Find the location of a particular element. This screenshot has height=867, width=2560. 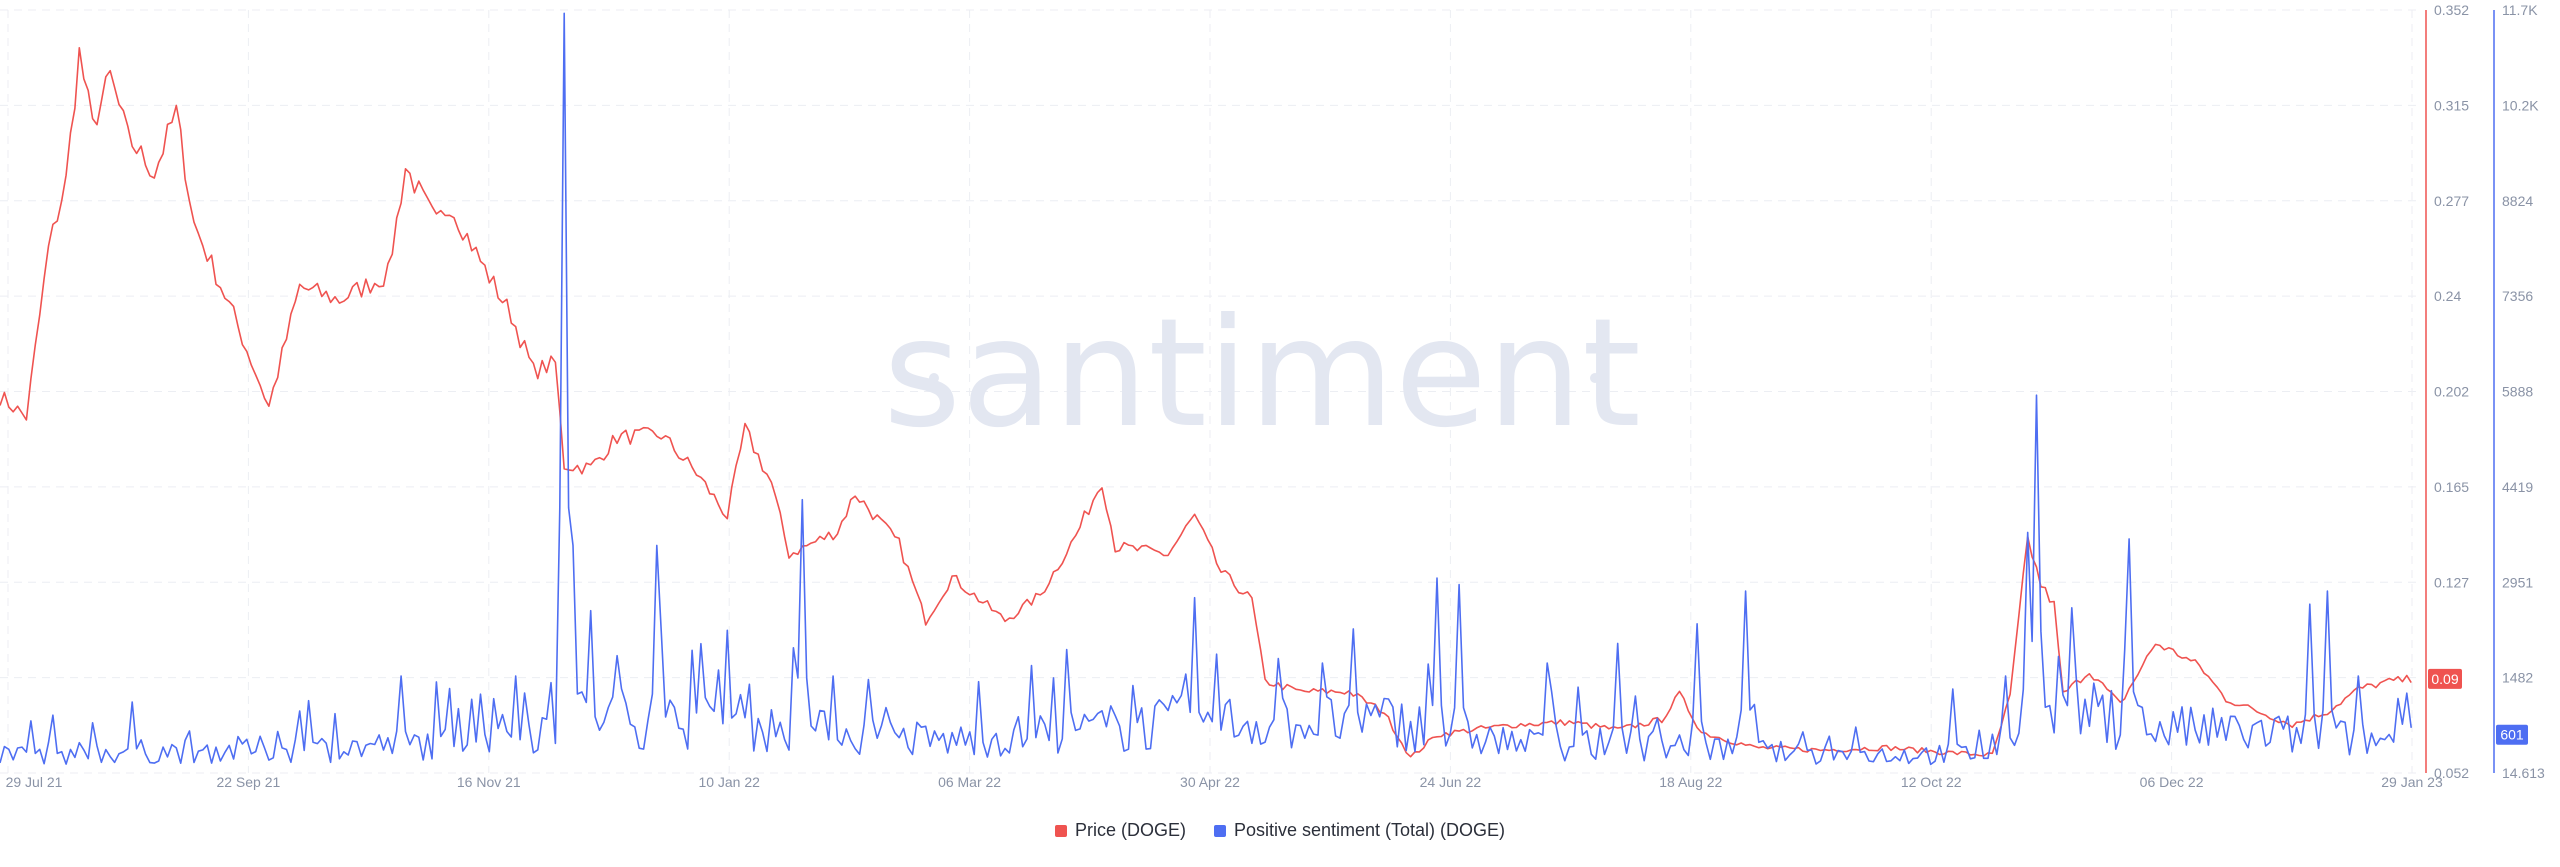

y-tick-label-sentiment: 5888 is located at coordinates (2517, 392).